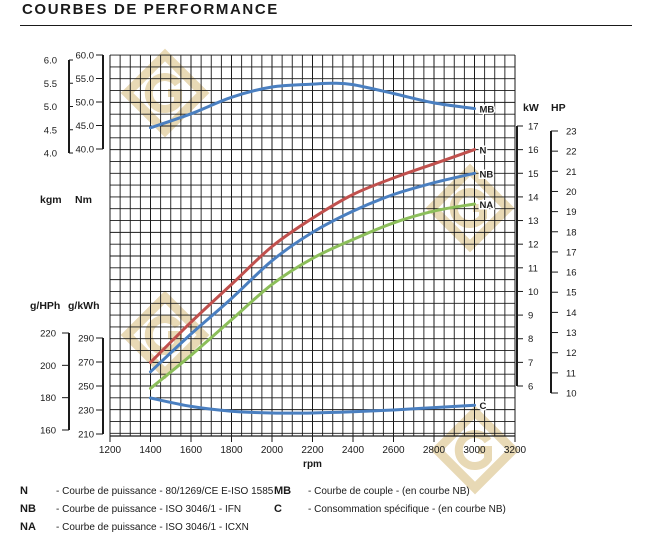  Describe the element at coordinates (571, 192) in the screenshot. I see `hp-tick-label: 20` at that location.